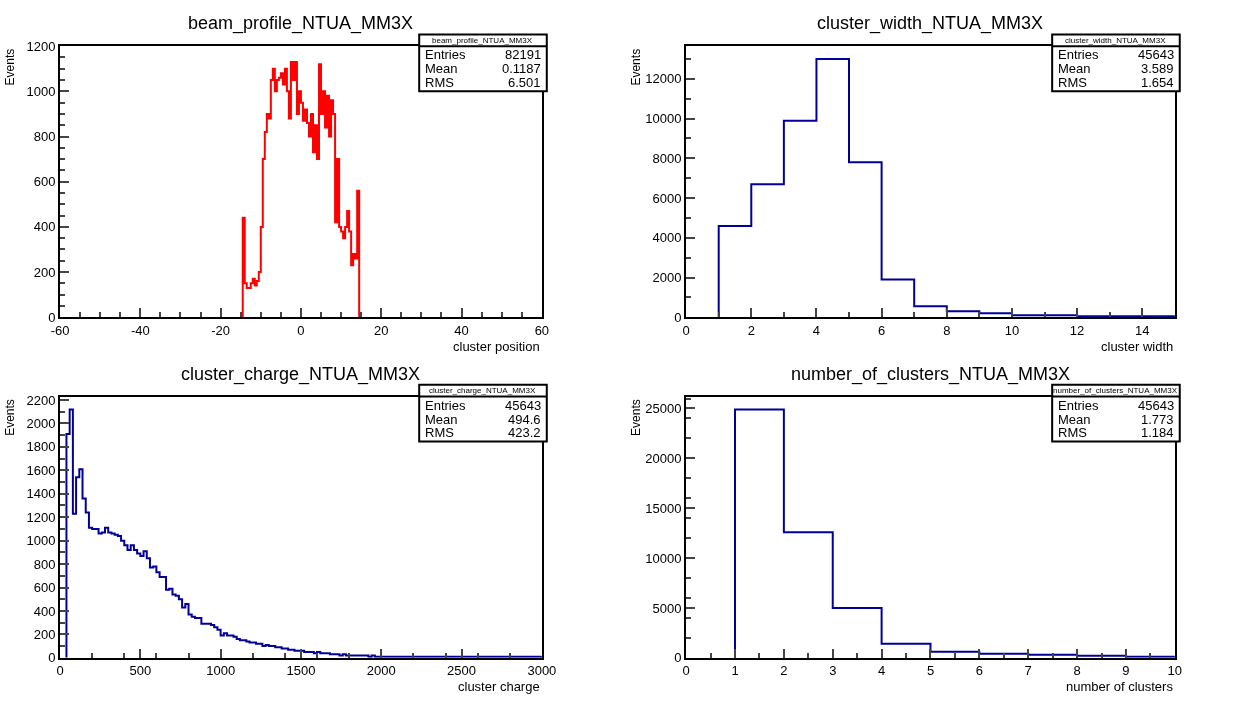 The width and height of the screenshot is (1233, 704). I want to click on x-axis-title: number of clusters, so click(1120, 686).